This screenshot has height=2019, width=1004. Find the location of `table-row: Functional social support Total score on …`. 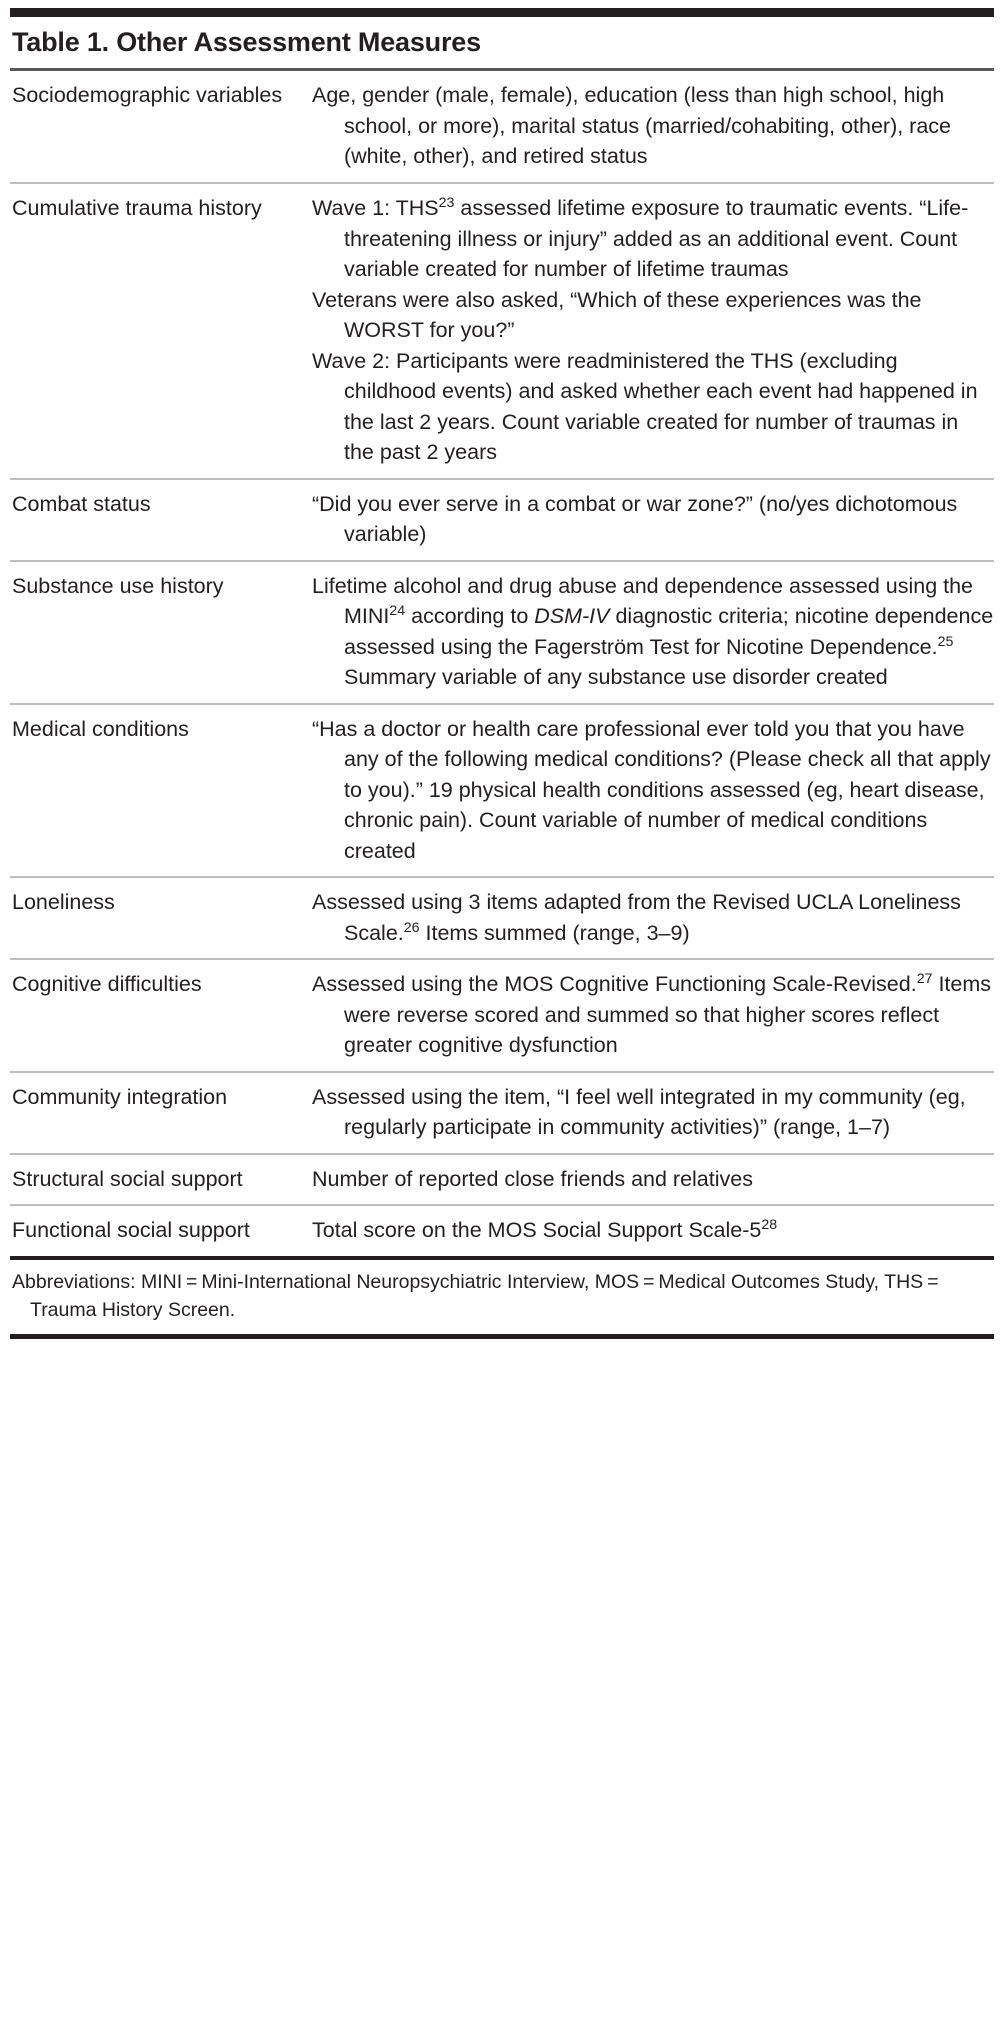

table-row: Functional social support Total score on … is located at coordinates (502, 1231).